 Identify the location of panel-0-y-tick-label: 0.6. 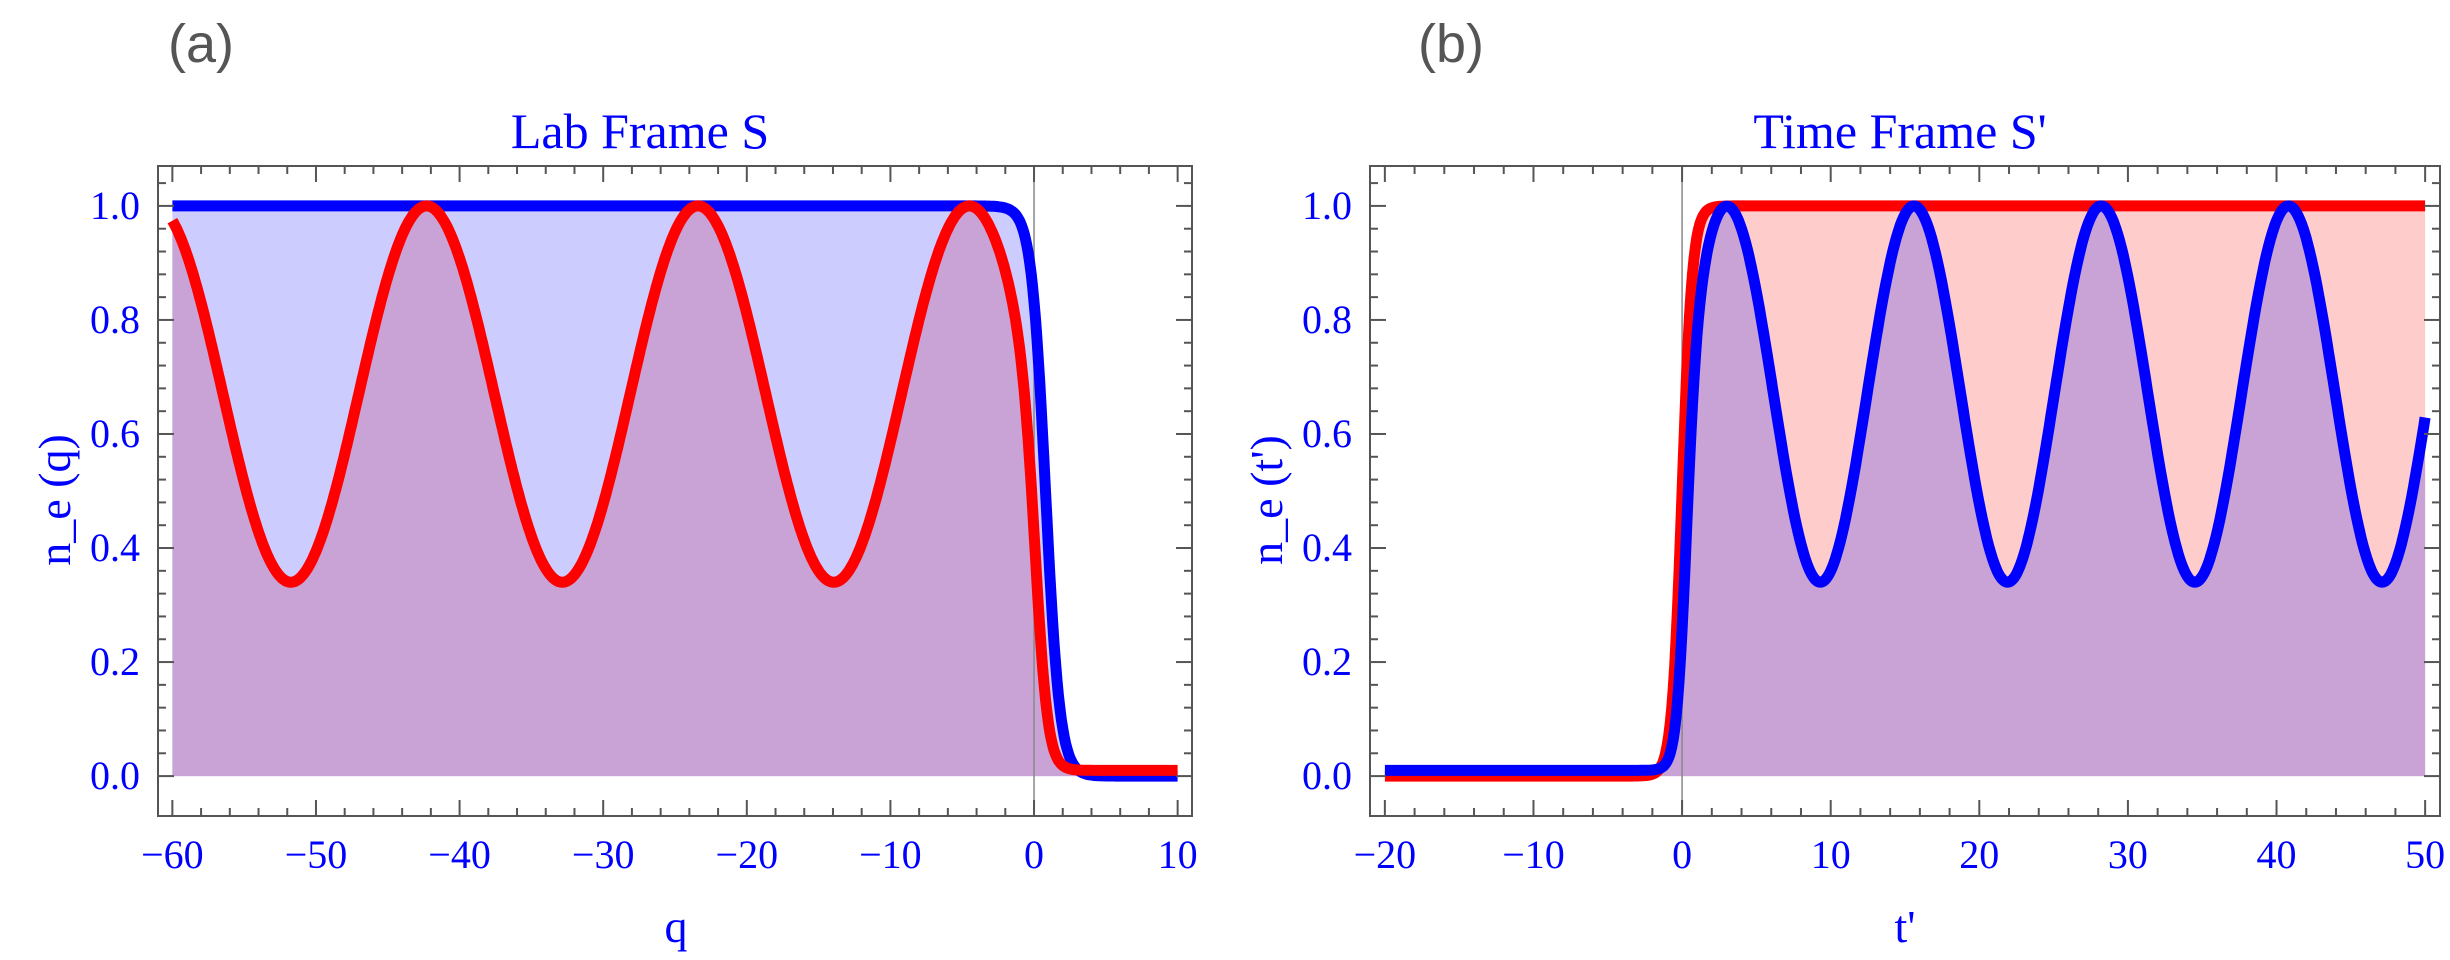
(115, 433).